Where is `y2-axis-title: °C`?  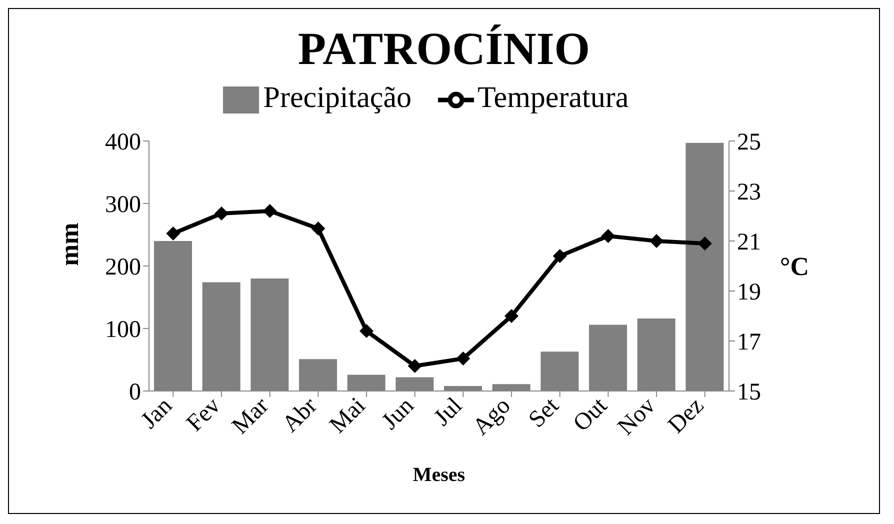
y2-axis-title: °C is located at coordinates (794, 267).